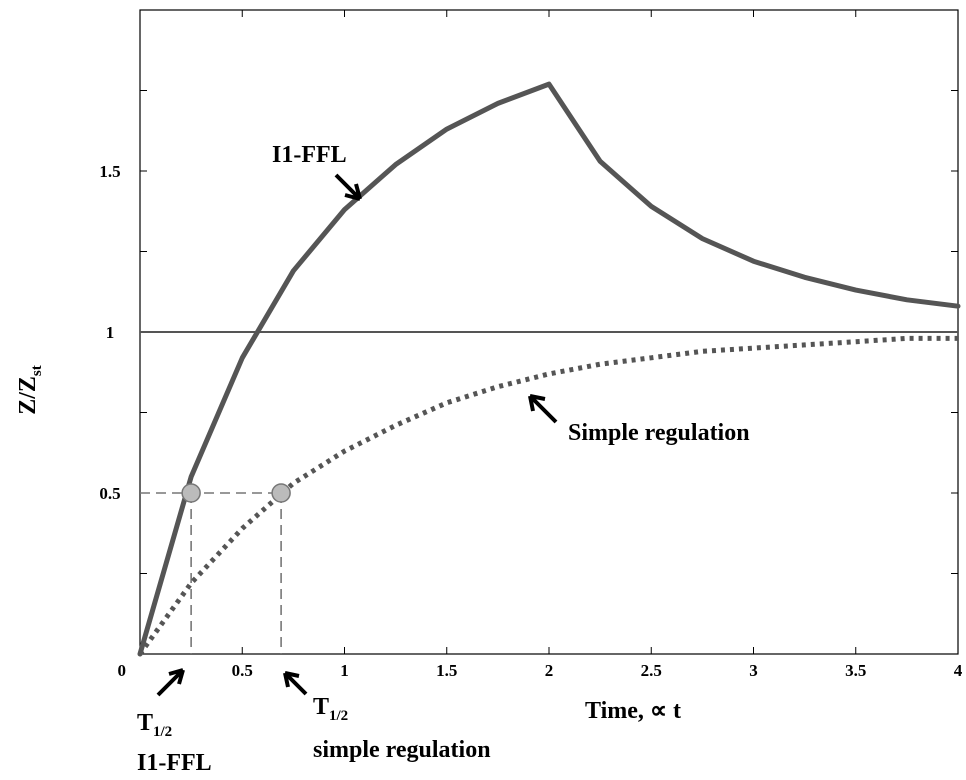 Image resolution: width=966 pixels, height=780 pixels. I want to click on ffl-arrow, so click(348, 187).